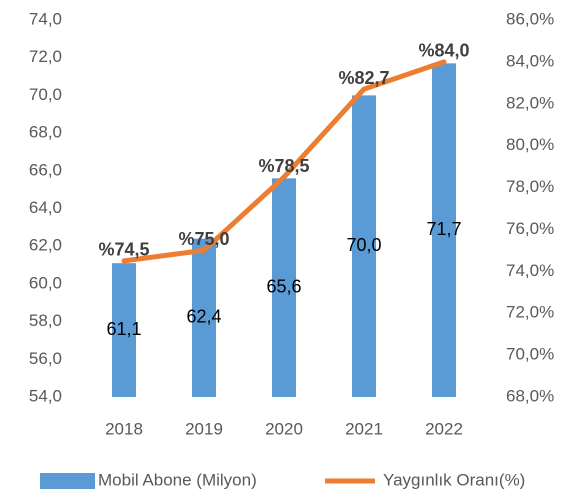 This screenshot has width=577, height=501. What do you see at coordinates (45, 358) in the screenshot?
I see `y-tick-label: 56,0` at bounding box center [45, 358].